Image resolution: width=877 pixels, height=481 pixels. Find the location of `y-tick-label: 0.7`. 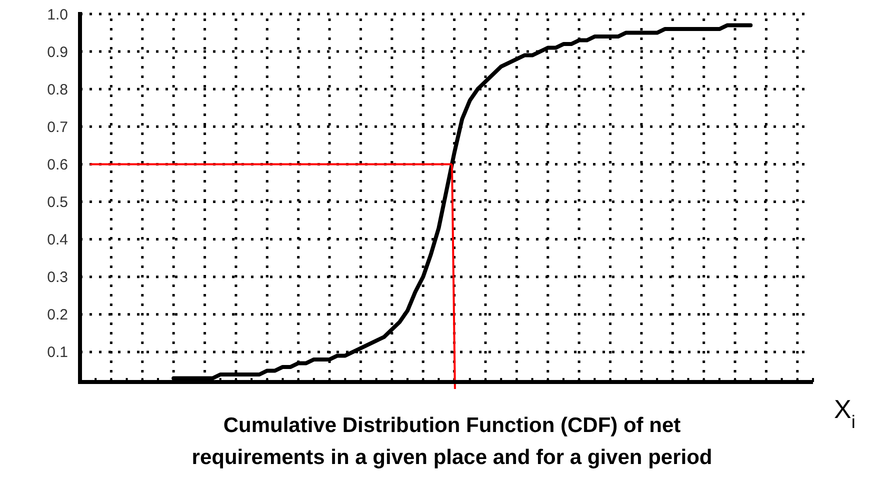

y-tick-label: 0.7 is located at coordinates (57, 127).